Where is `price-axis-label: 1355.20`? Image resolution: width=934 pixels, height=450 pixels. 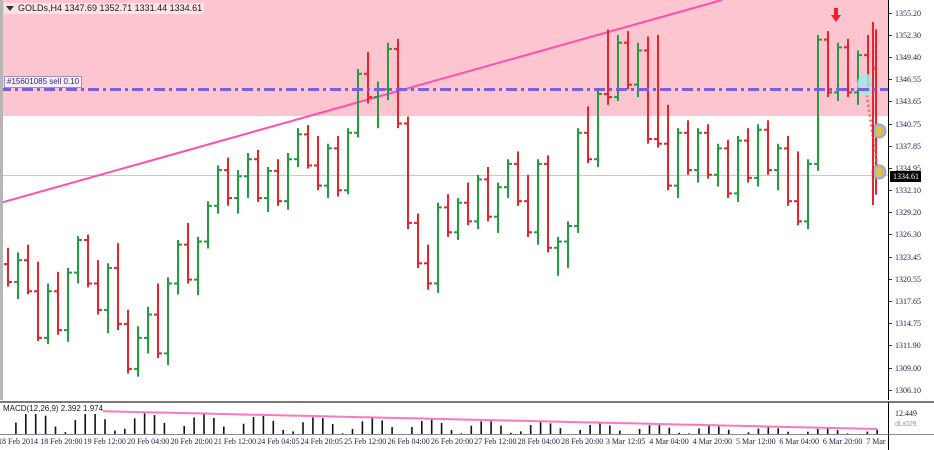
price-axis-label: 1355.20 is located at coordinates (908, 13).